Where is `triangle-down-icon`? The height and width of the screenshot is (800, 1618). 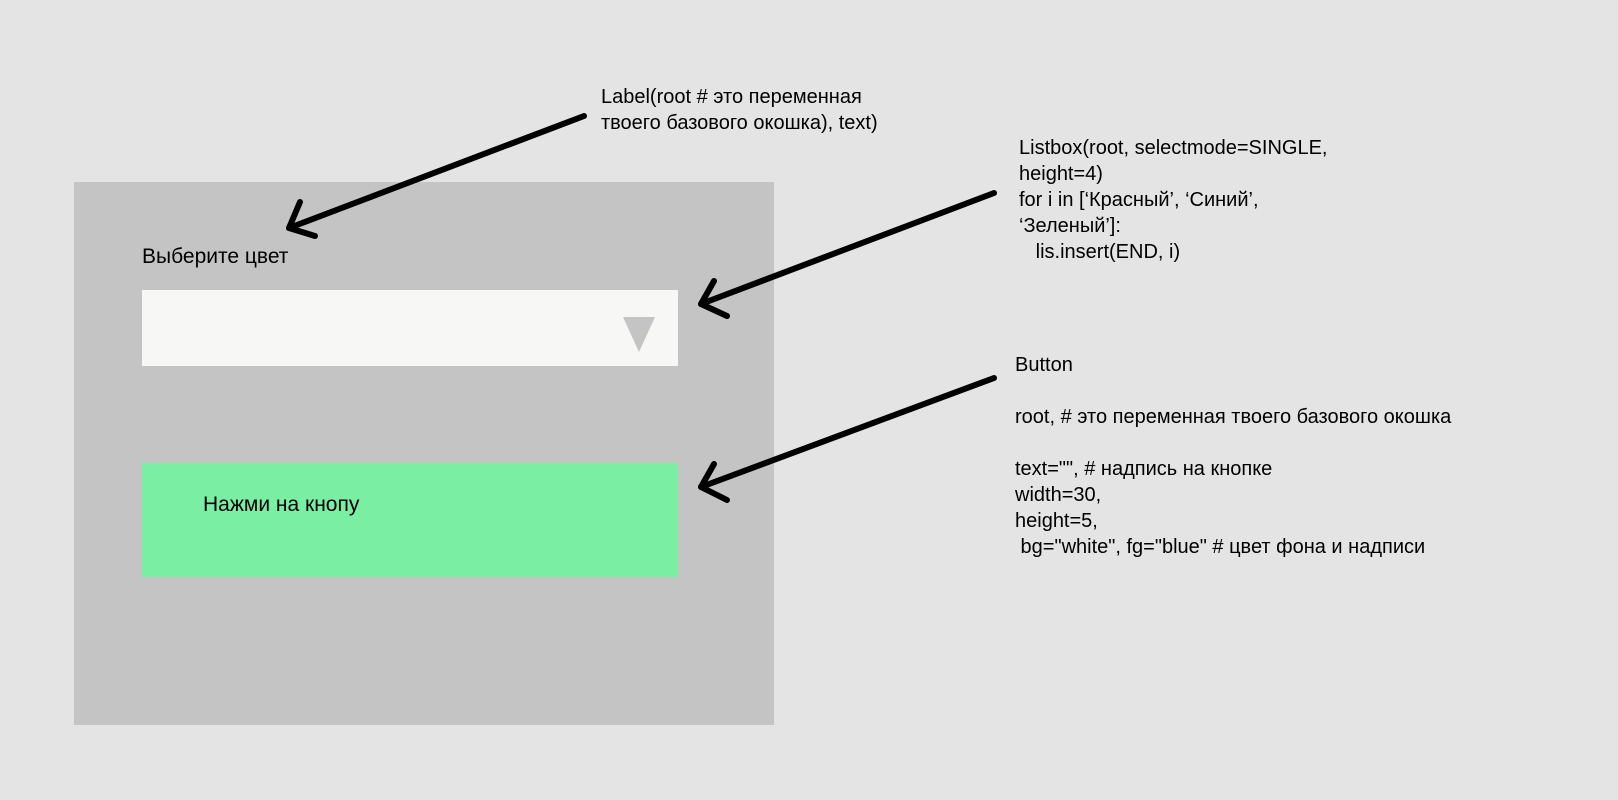
triangle-down-icon is located at coordinates (639, 334).